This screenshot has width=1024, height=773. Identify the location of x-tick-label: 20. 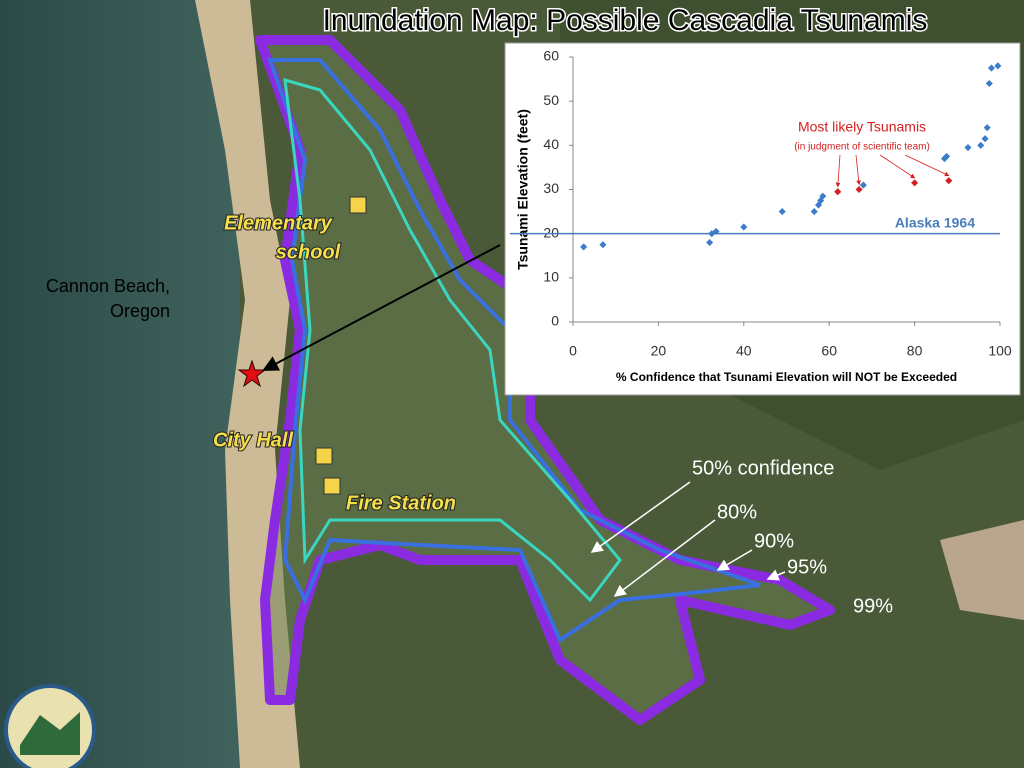
(659, 351).